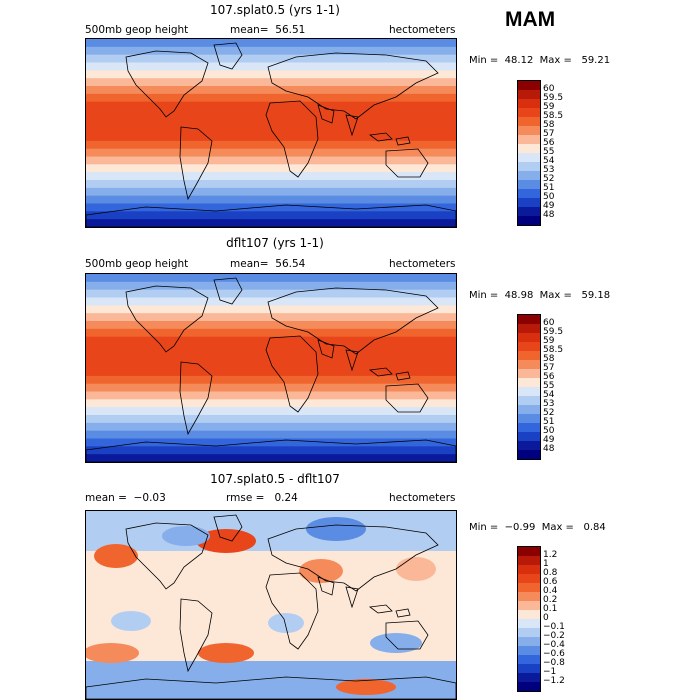 The height and width of the screenshot is (700, 700). I want to click on panel-3-map, so click(271, 605).